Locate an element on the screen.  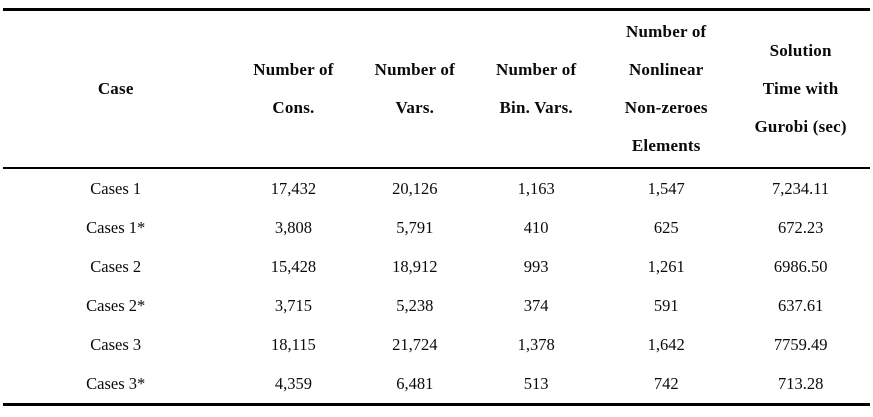
header-line: Cons. is located at coordinates (293, 107).